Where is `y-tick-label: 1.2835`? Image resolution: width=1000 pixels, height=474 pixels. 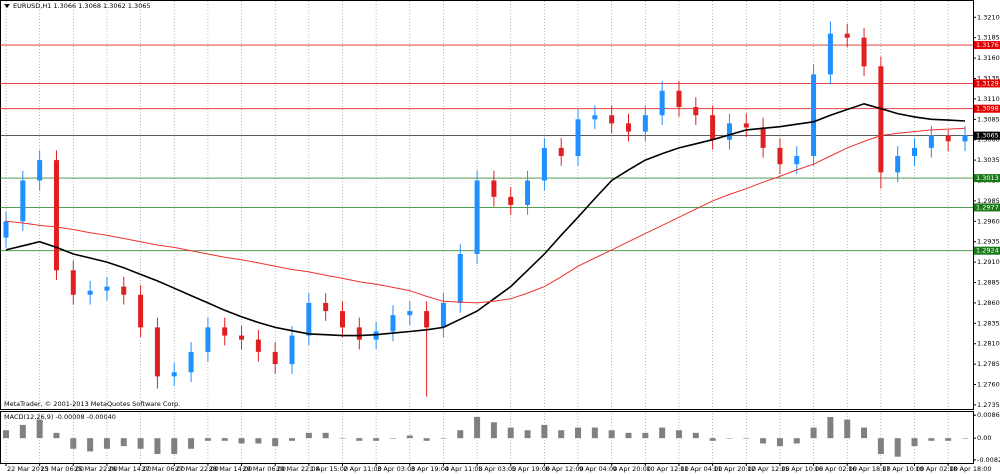
y-tick-label: 1.2835 is located at coordinates (988, 323).